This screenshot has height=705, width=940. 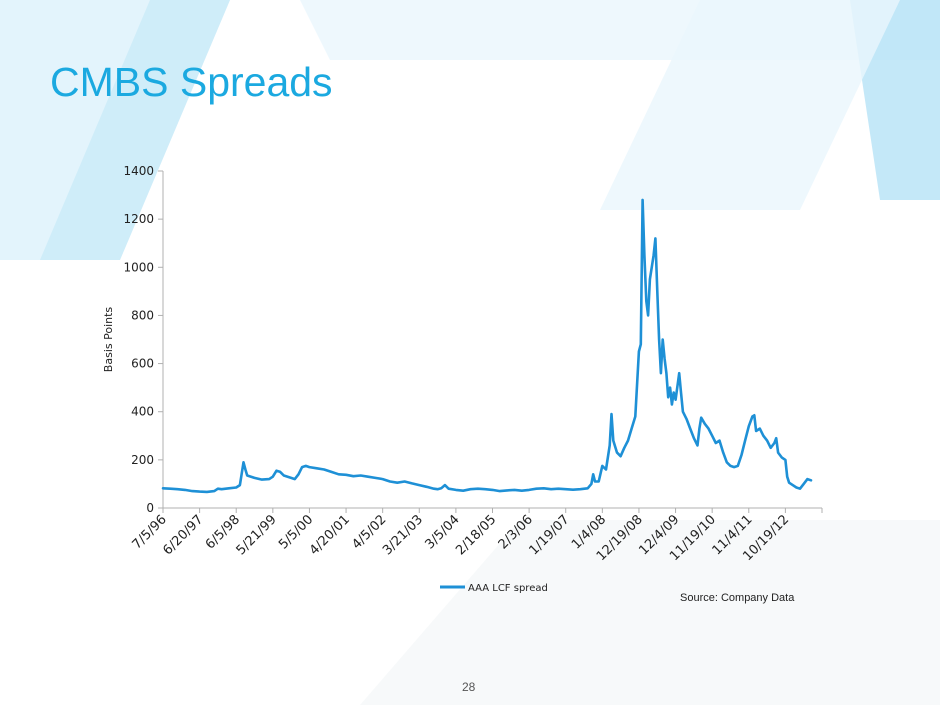 What do you see at coordinates (138, 171) in the screenshot?
I see `y-tick-label: 1400` at bounding box center [138, 171].